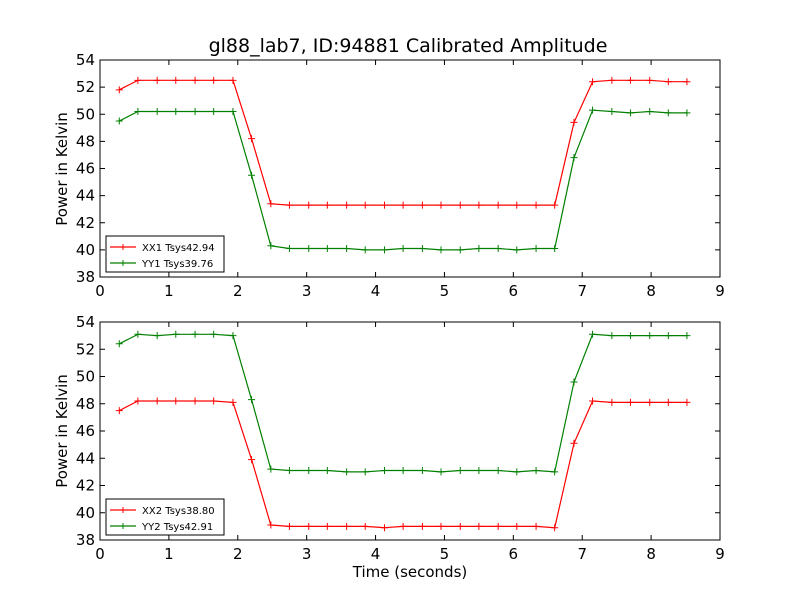 The width and height of the screenshot is (800, 600). I want to click on x-axis-label: Time (seconds), so click(410, 572).